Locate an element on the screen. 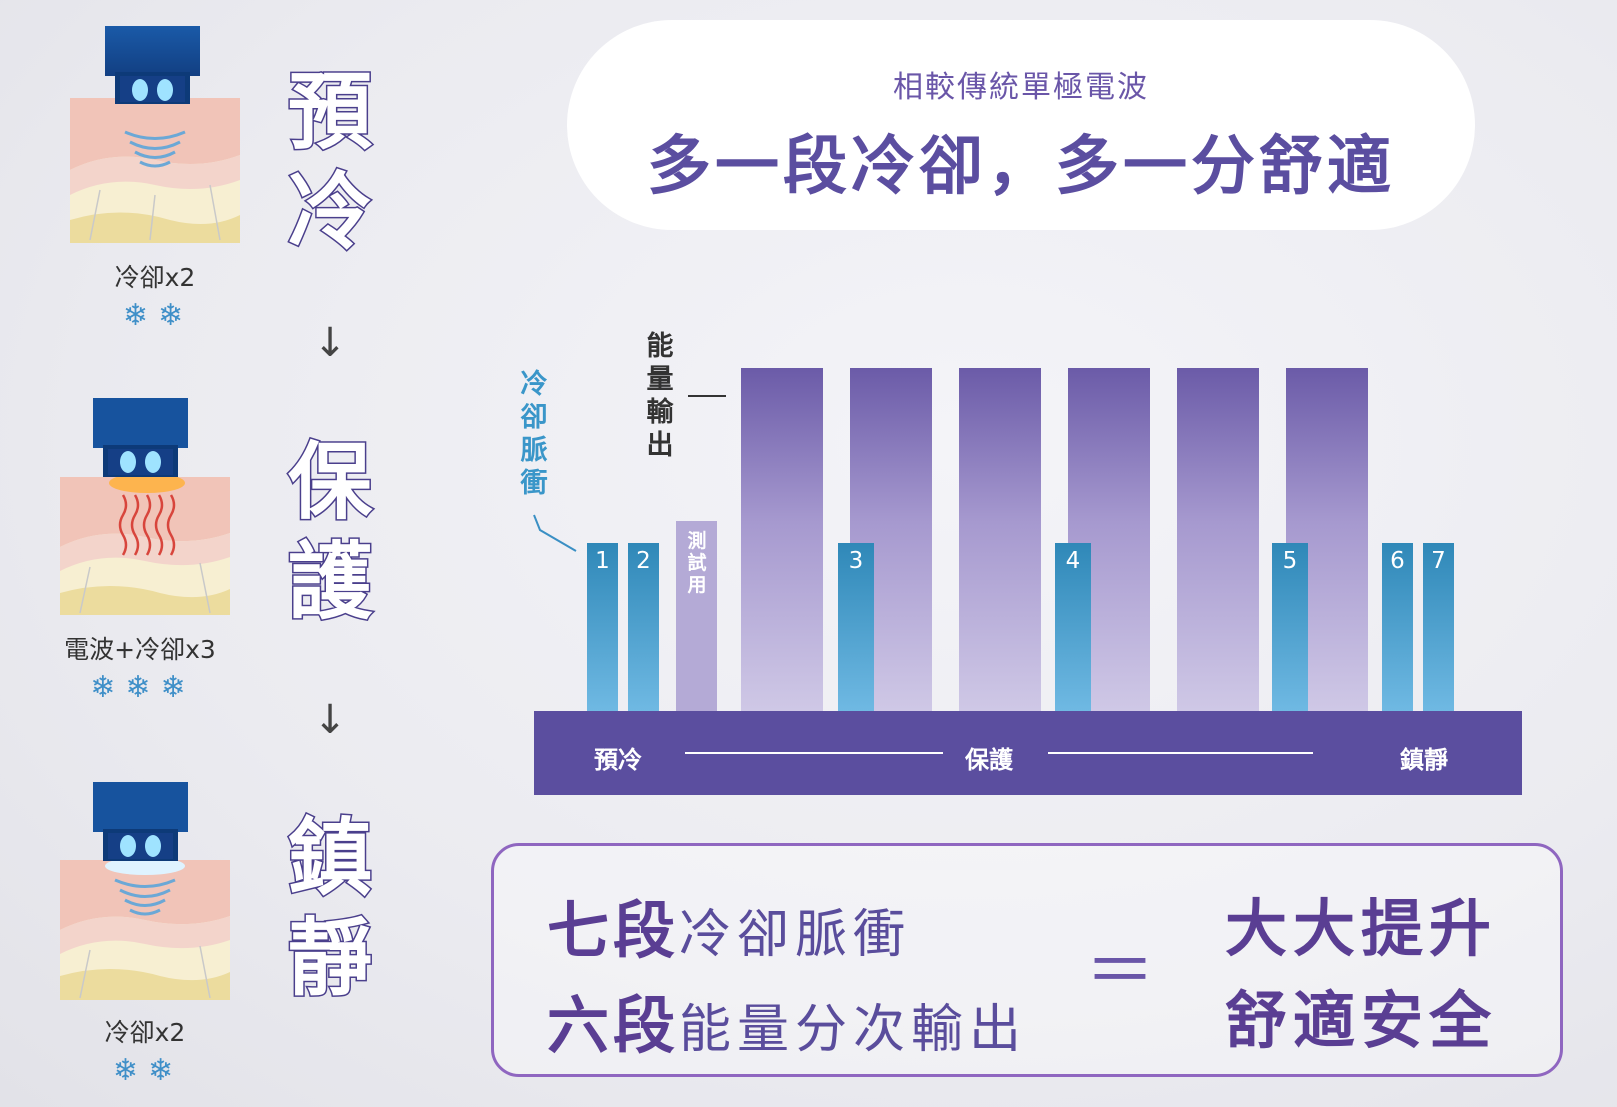 The width and height of the screenshot is (1617, 1107). cooling-pointer-line is located at coordinates (555, 533).